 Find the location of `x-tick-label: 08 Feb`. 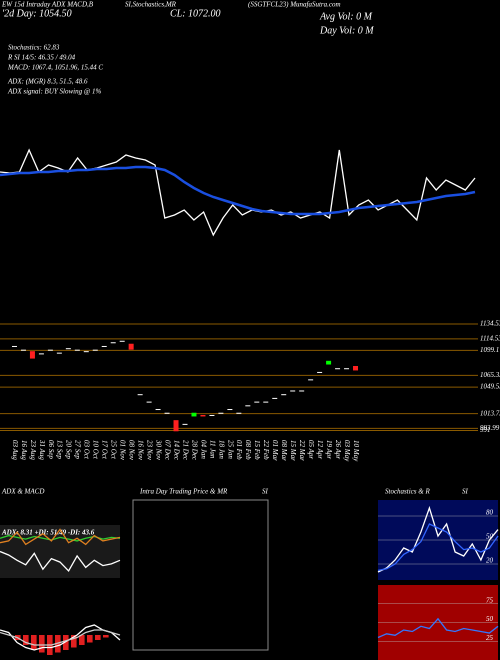

x-tick-label: 08 Feb is located at coordinates (248, 450).